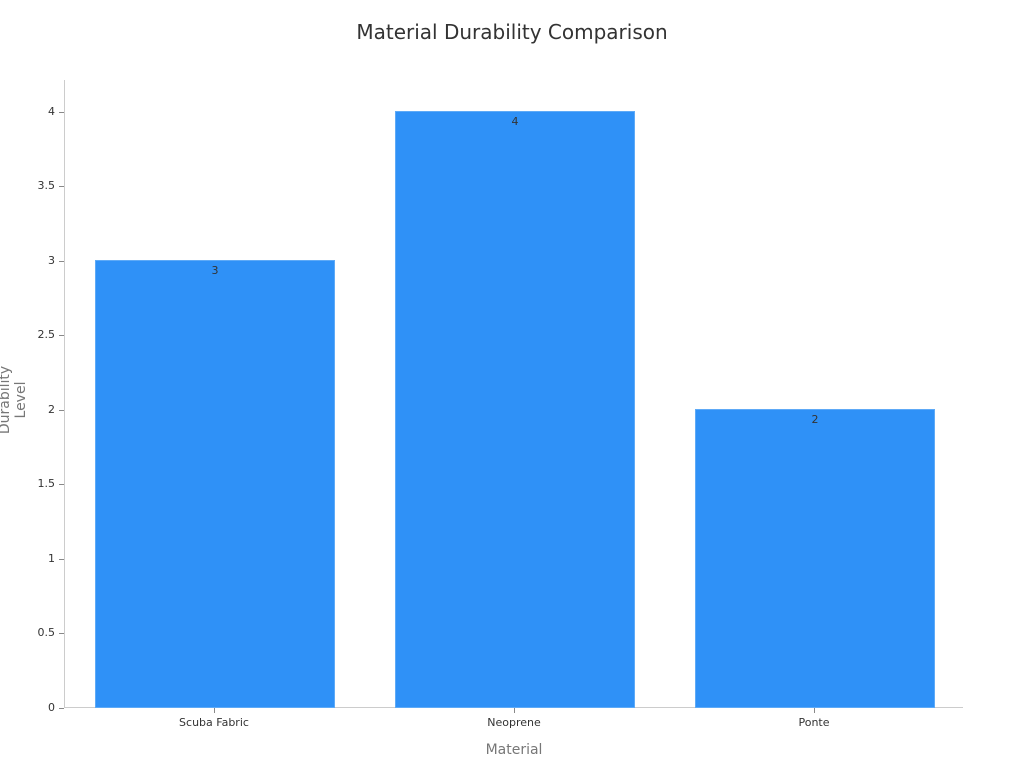 This screenshot has width=1024, height=768. Describe the element at coordinates (51, 111) in the screenshot. I see `y-tick-label: 4` at that location.